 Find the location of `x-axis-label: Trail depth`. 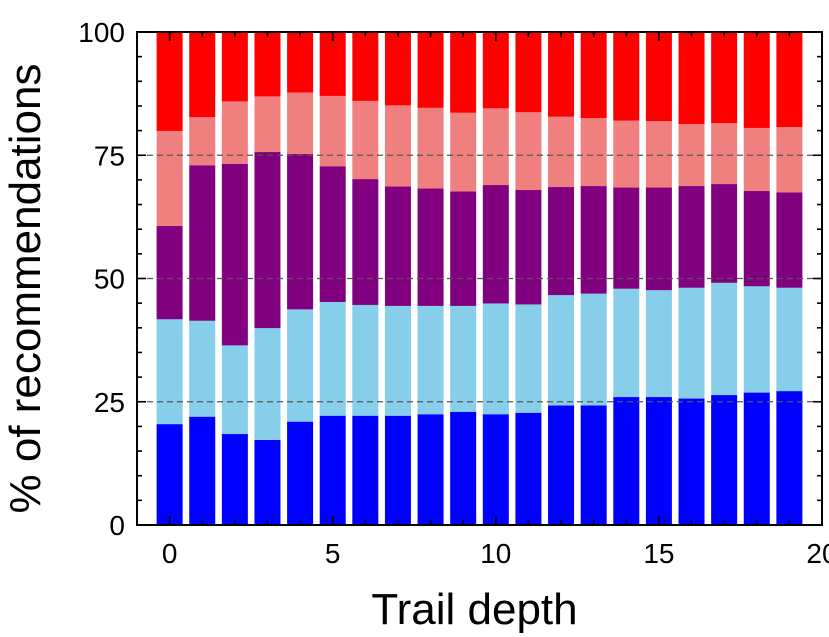

x-axis-label: Trail depth is located at coordinates (474, 609).